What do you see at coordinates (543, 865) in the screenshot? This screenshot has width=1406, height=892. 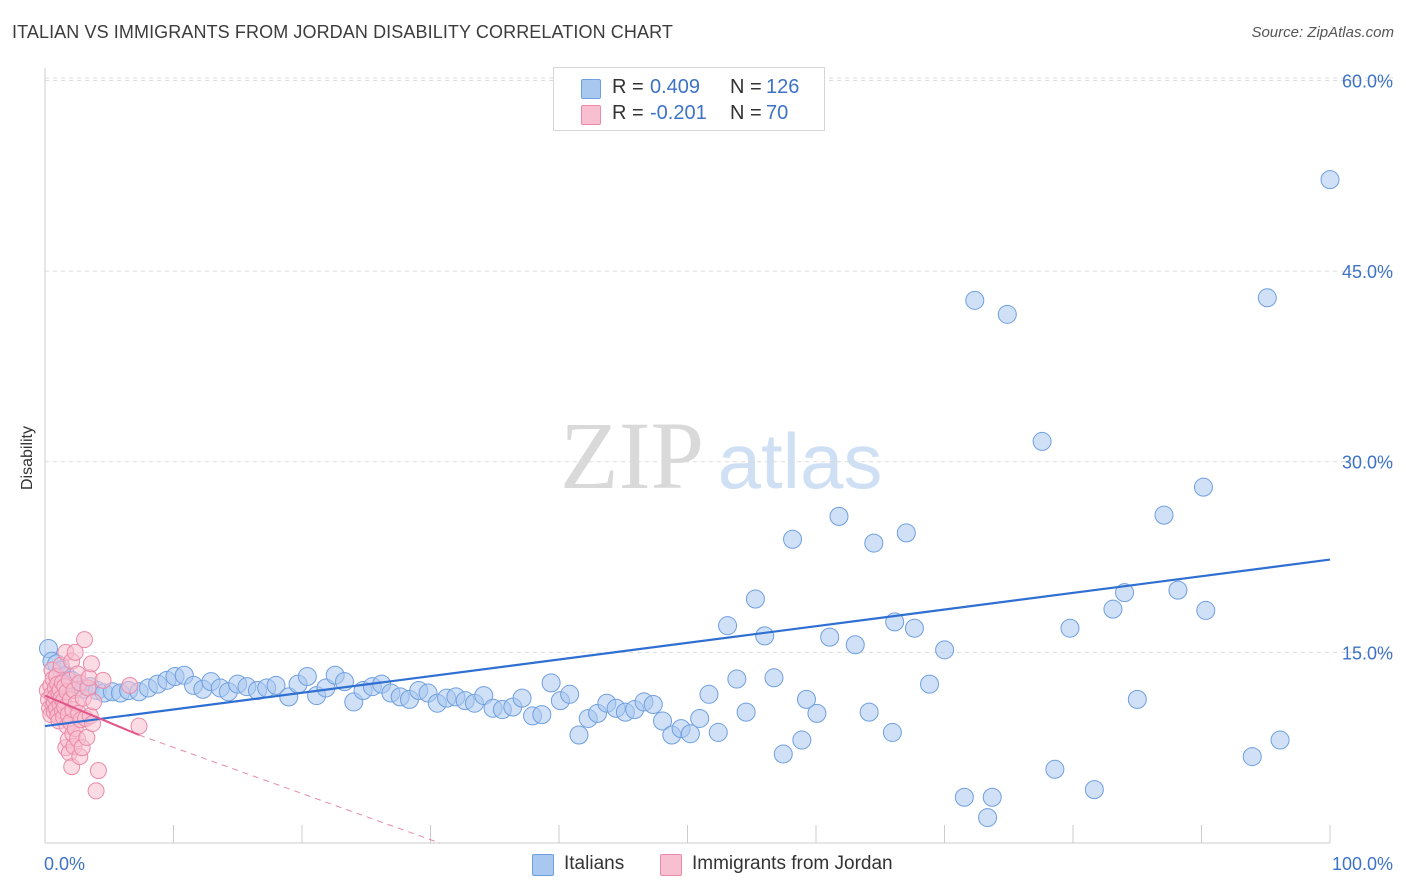 I see `bottom-legend-swatch-italians` at bounding box center [543, 865].